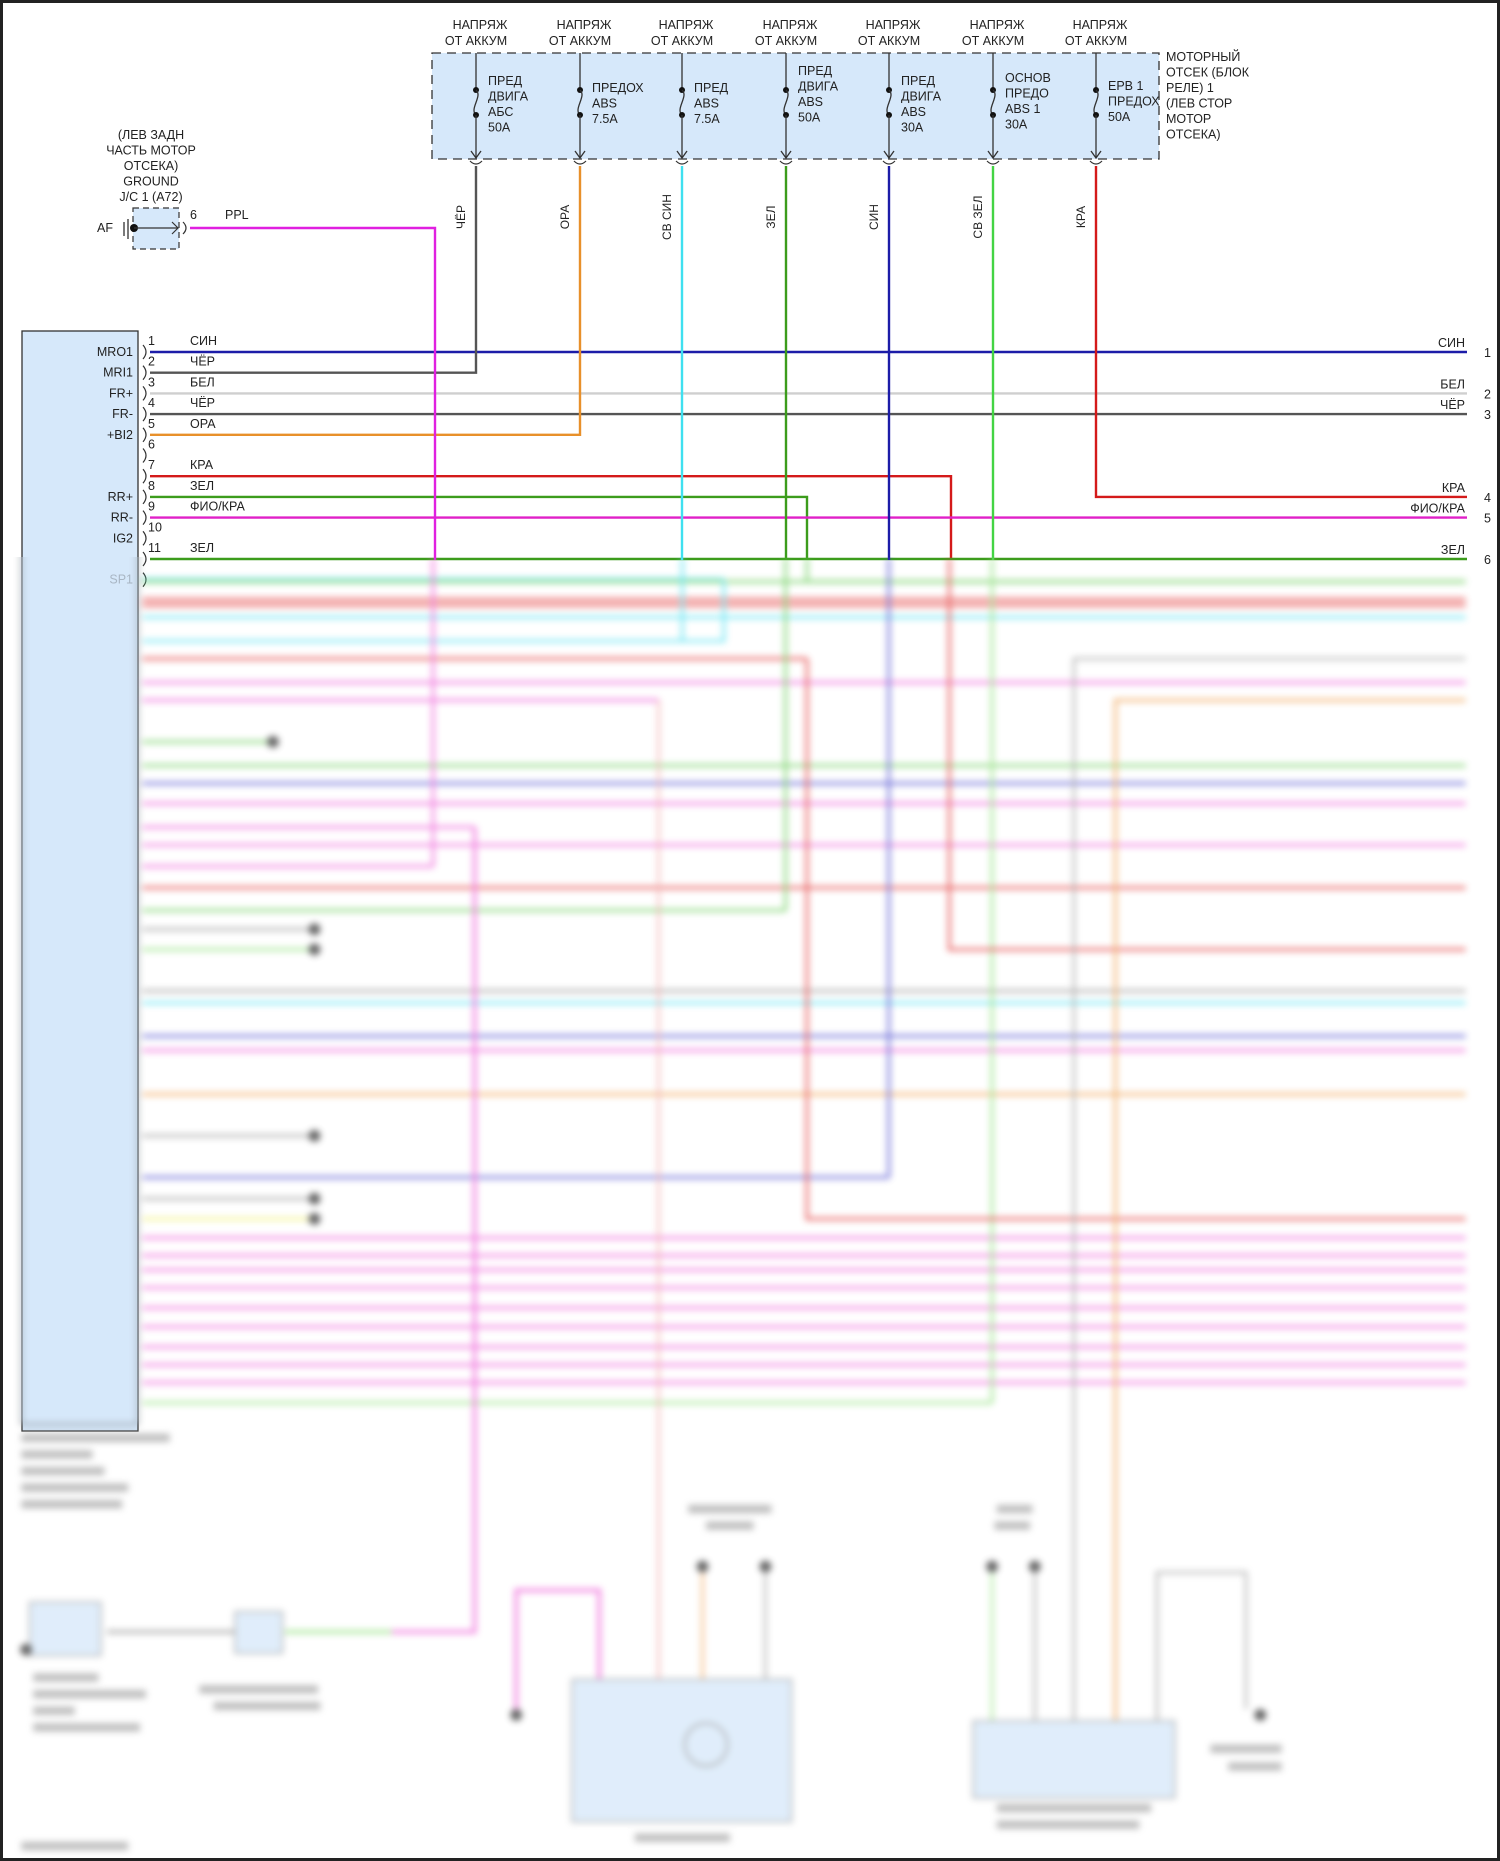  I want to click on ground-location-label: J/C 1 (A72), so click(150, 197).